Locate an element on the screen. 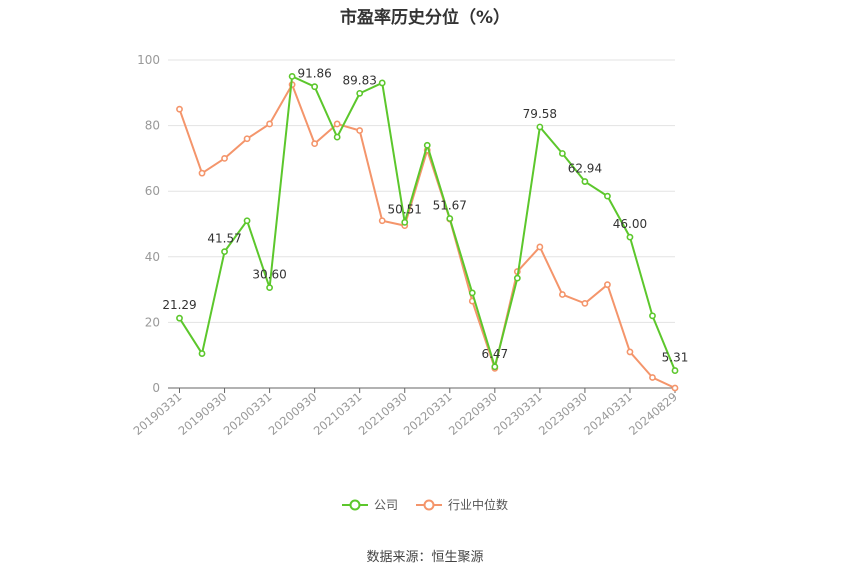 The image size is (850, 575). data-label: 50.51 is located at coordinates (405, 209).